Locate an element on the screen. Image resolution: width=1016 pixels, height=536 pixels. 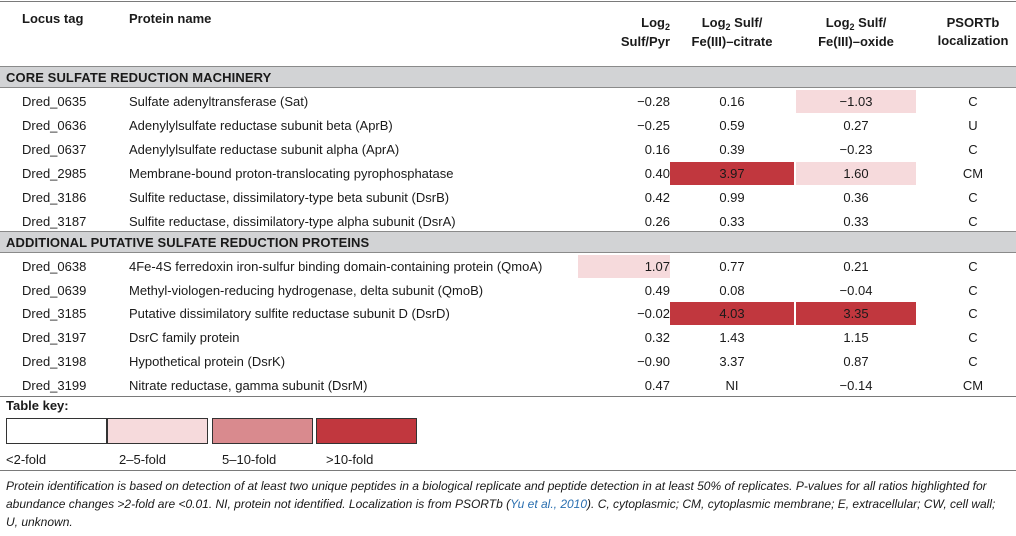
cell-log2-sulf-citrate: 3.37 is located at coordinates (732, 361).